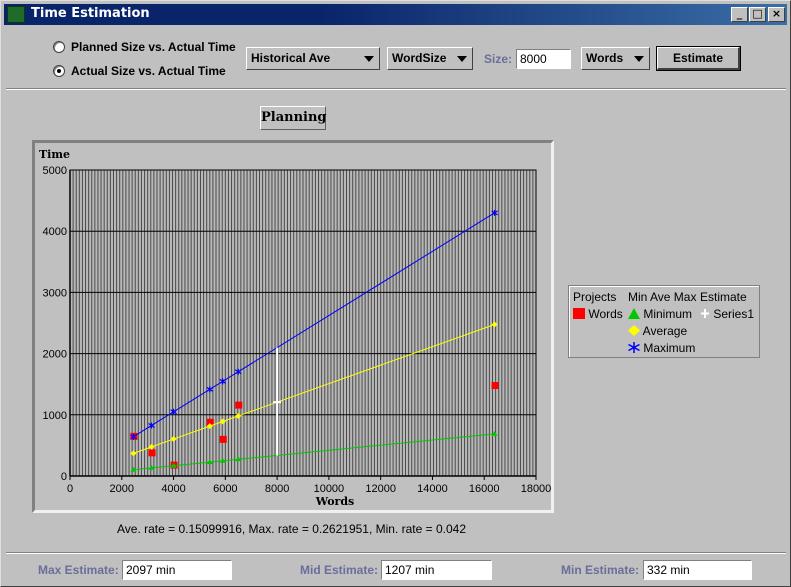 The height and width of the screenshot is (587, 791). What do you see at coordinates (668, 314) in the screenshot?
I see `legend-label-minimum: Minimum` at bounding box center [668, 314].